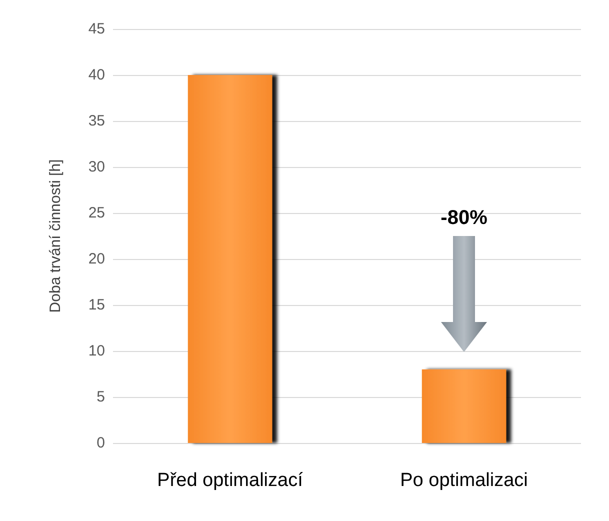 The image size is (609, 521). I want to click on y-tick-label: 15, so click(96, 305).